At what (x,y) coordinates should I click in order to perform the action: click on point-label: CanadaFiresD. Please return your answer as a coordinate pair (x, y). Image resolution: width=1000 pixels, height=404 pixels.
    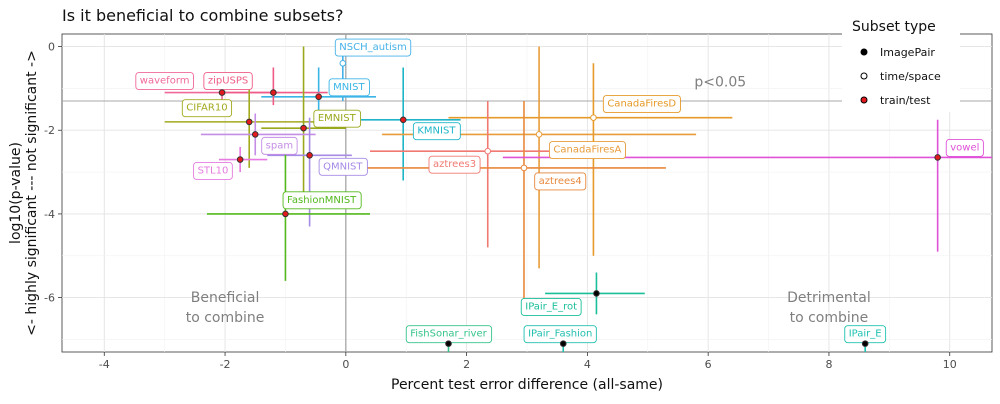
    Looking at the image, I should click on (641, 104).